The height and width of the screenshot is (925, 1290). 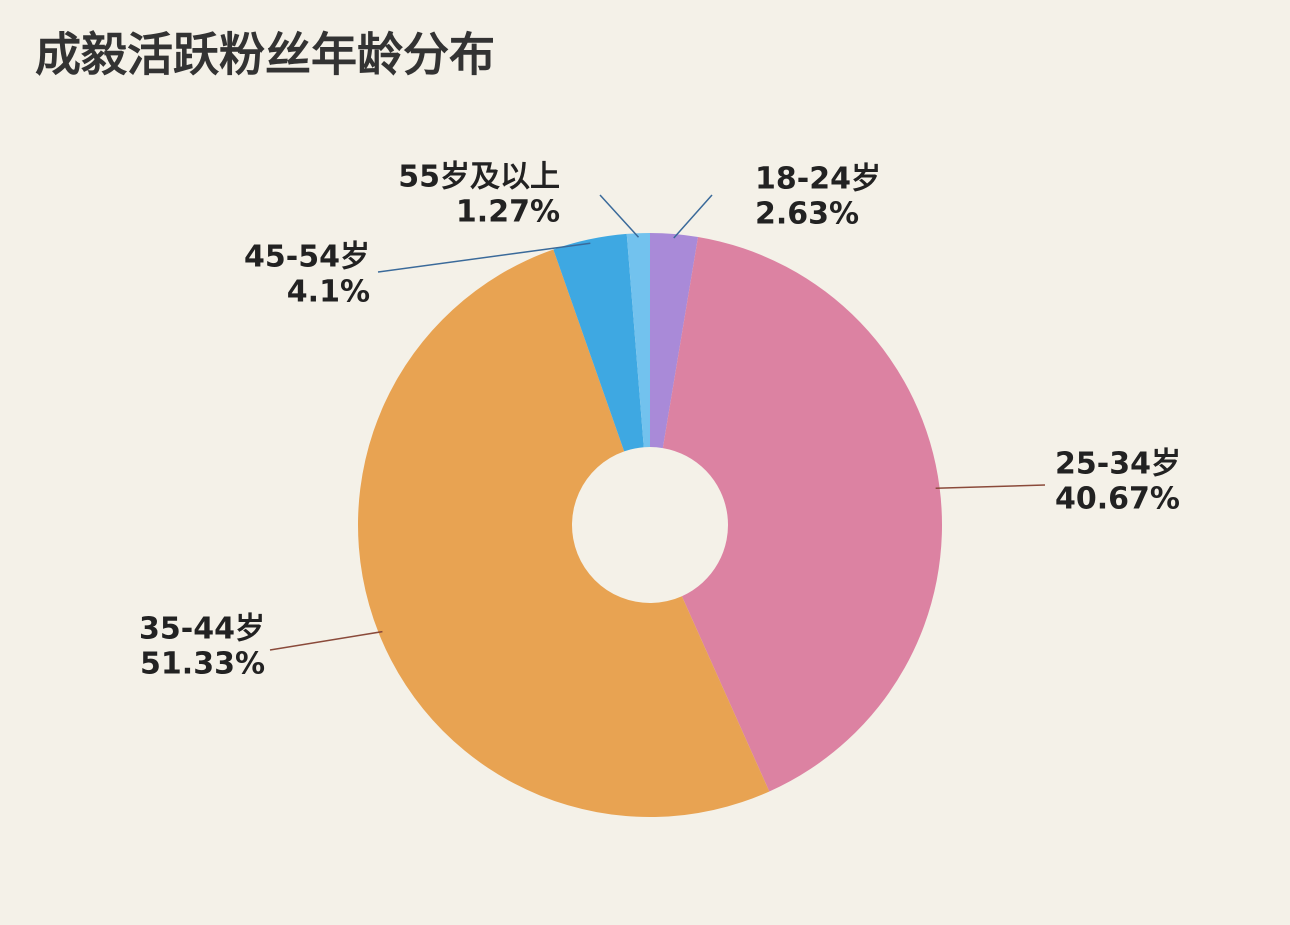 I want to click on value-label: 51.33%, so click(x=202, y=664).